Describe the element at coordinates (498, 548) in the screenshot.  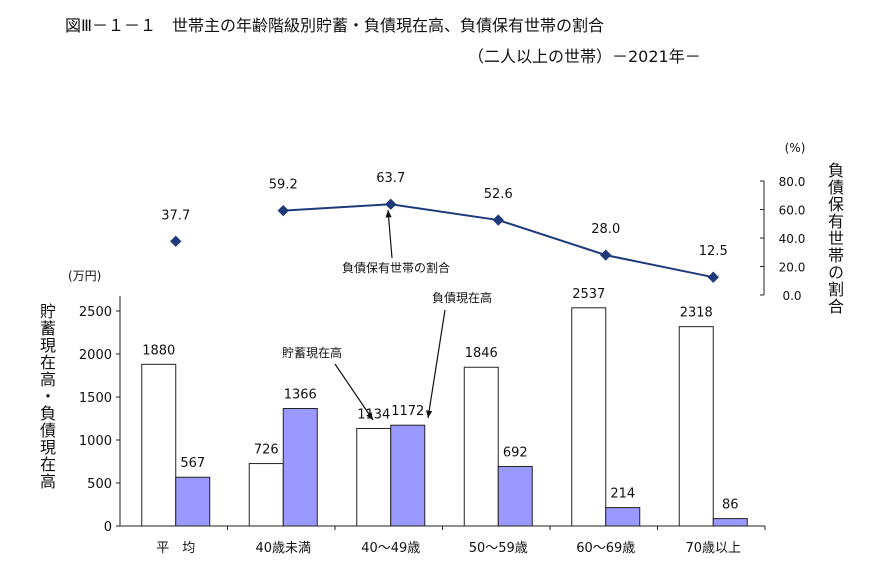
I see `category-label: 50～59歳` at that location.